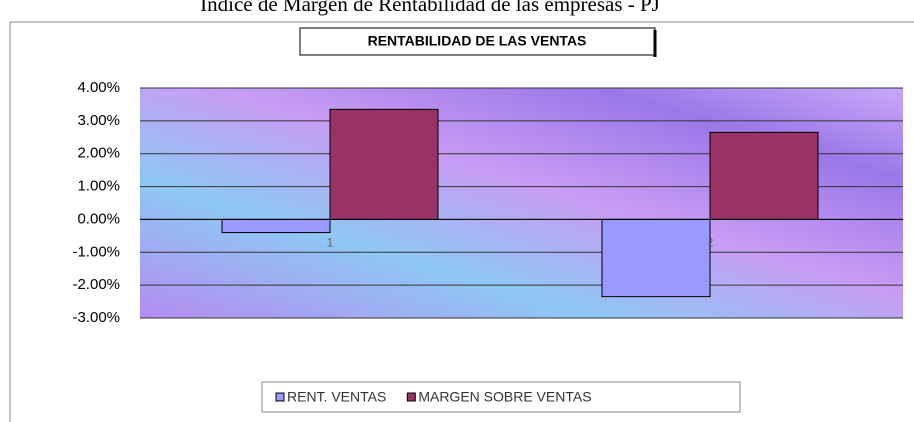 Image resolution: width=914 pixels, height=422 pixels. I want to click on y-tick-label: 4.00%, so click(98, 87).